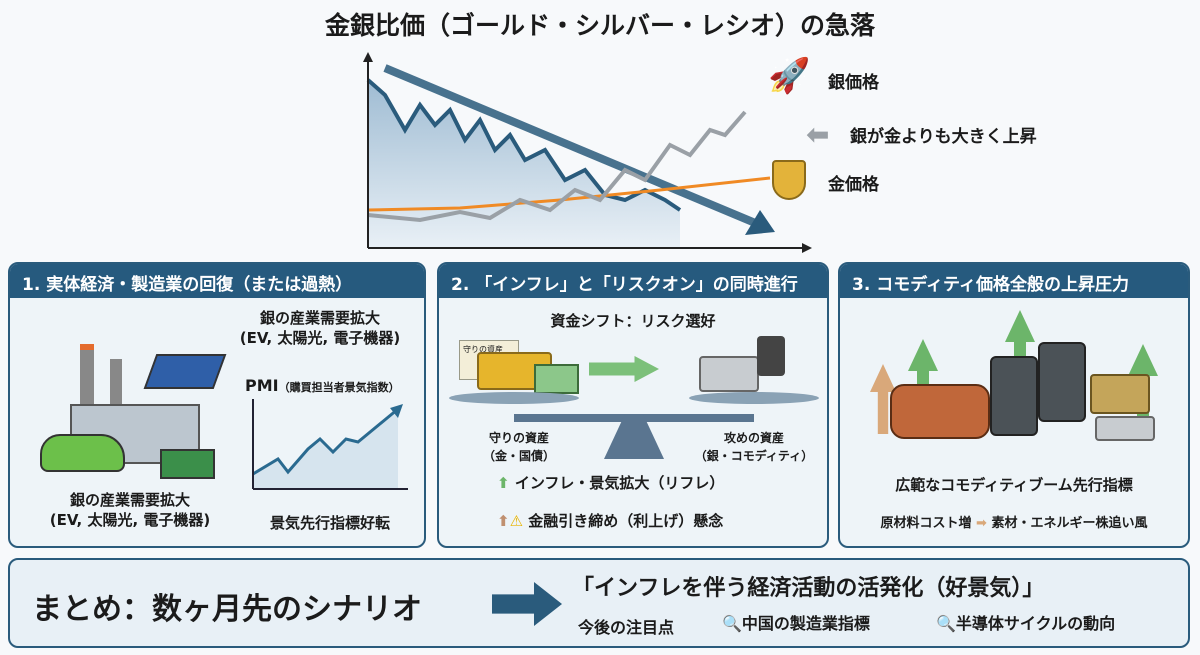 The width and height of the screenshot is (1200, 655). What do you see at coordinates (633, 321) in the screenshot?
I see `fund-shift-label: 資金シフト：リスク選好` at bounding box center [633, 321].